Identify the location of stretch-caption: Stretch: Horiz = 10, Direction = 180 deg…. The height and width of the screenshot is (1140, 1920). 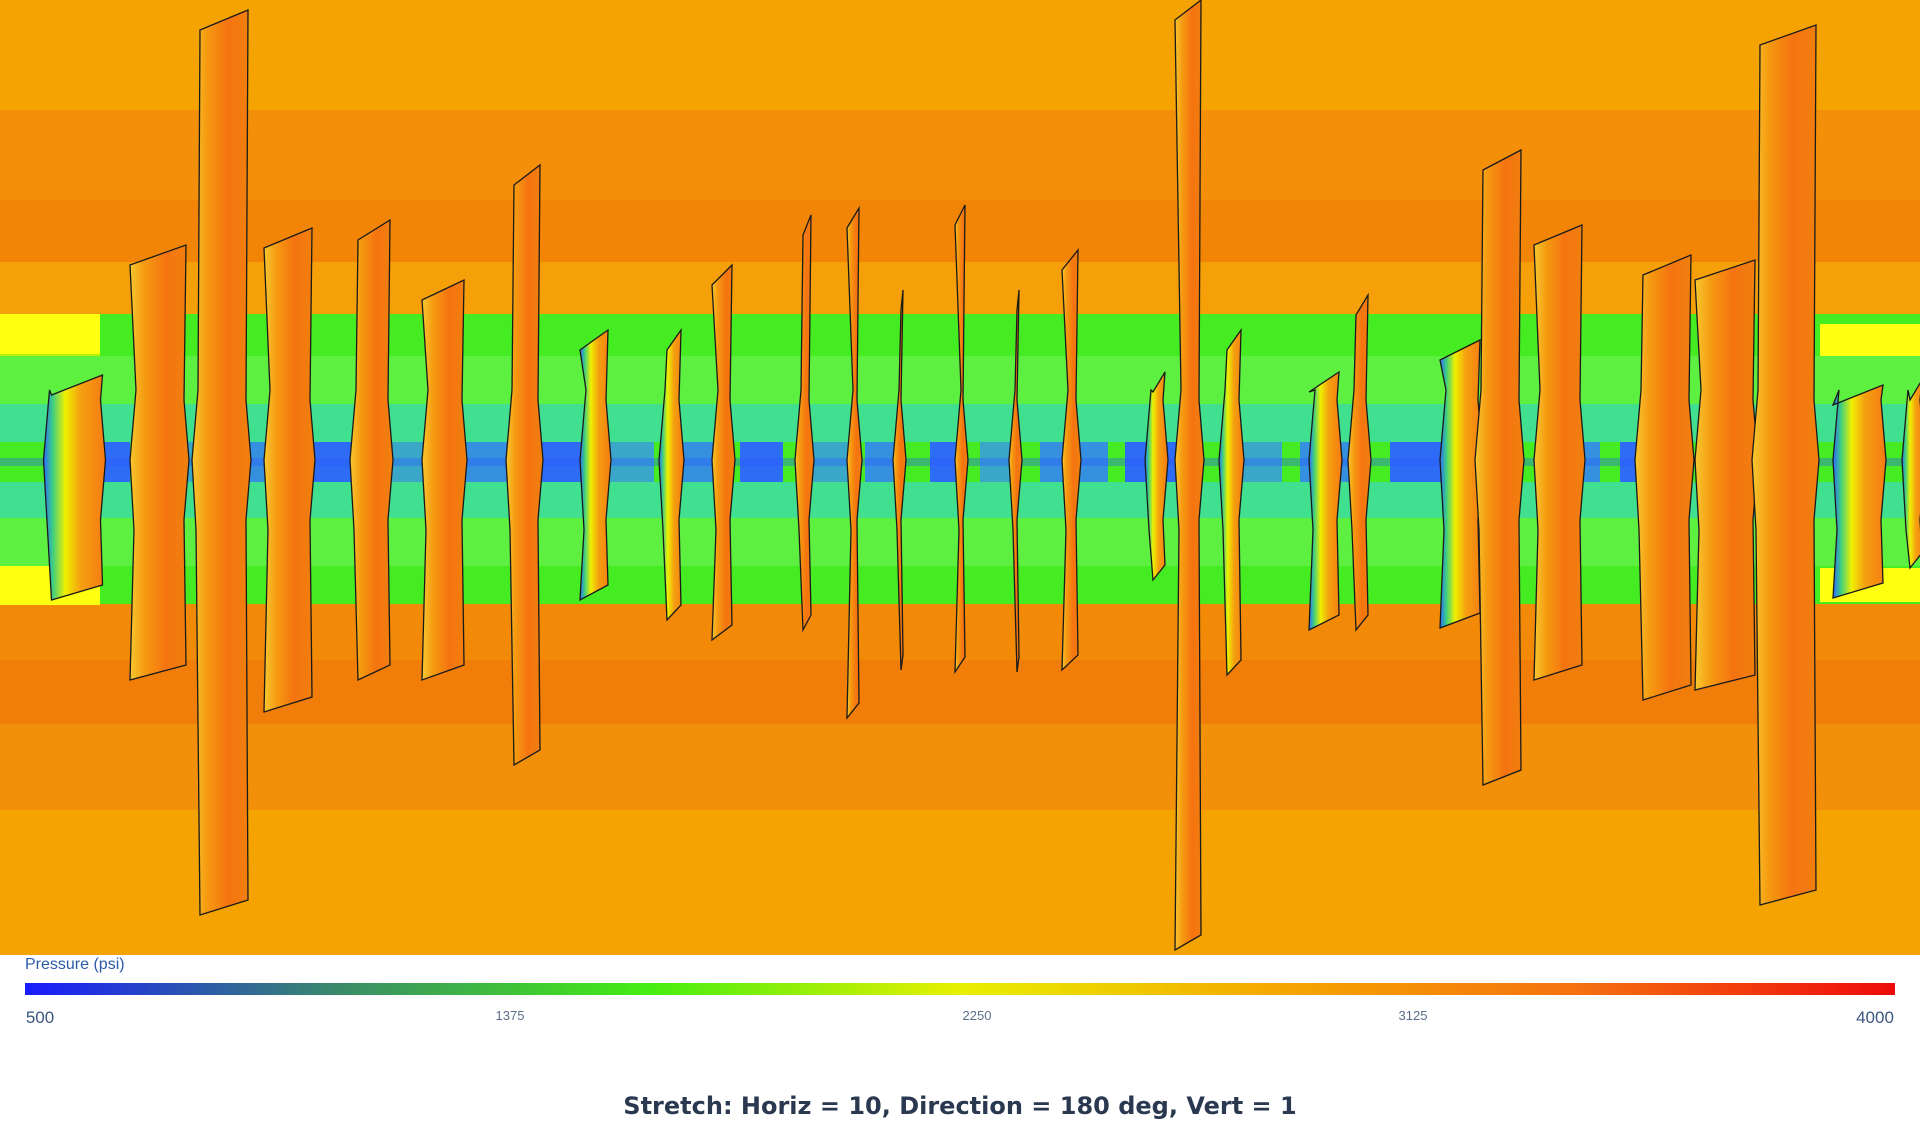
(960, 1106).